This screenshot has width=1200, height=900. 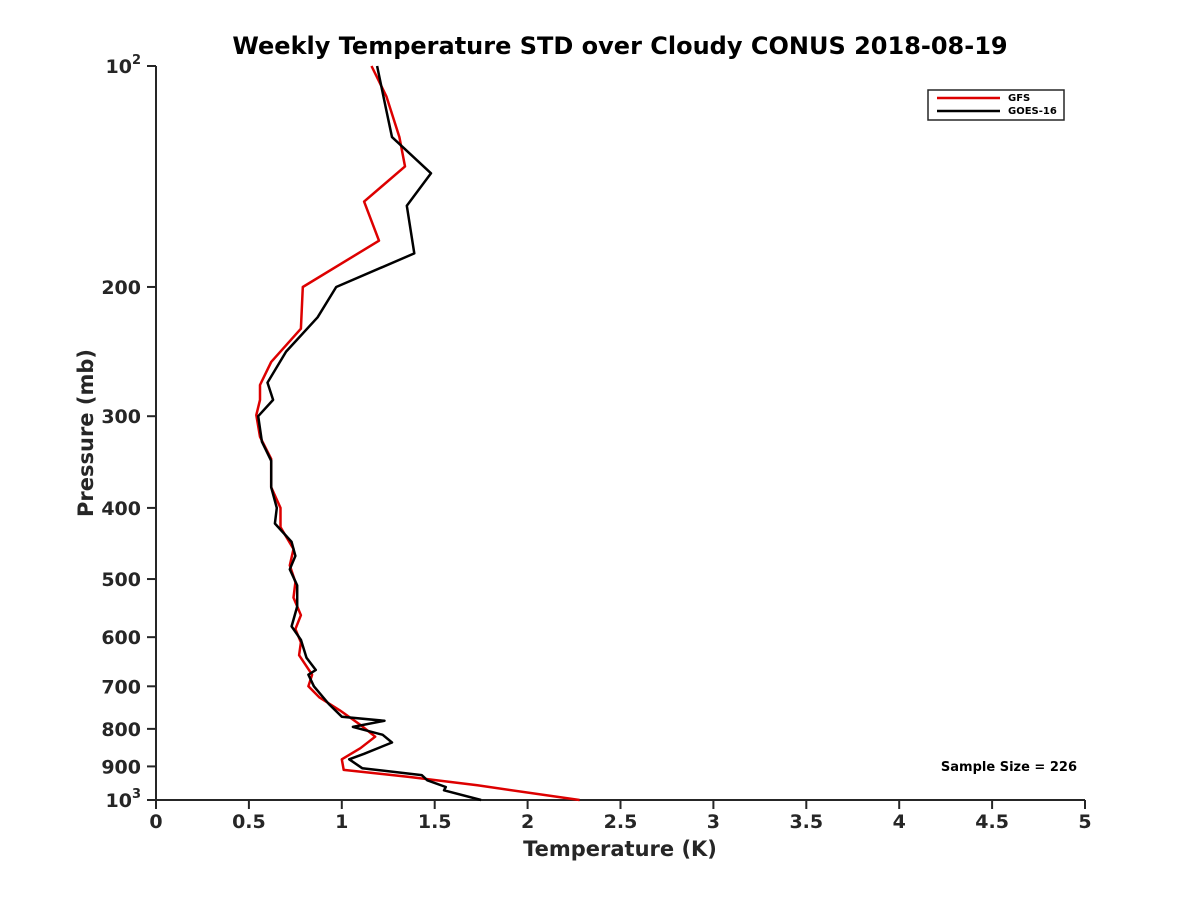 I want to click on x-tick-label: 0, so click(x=155, y=822).